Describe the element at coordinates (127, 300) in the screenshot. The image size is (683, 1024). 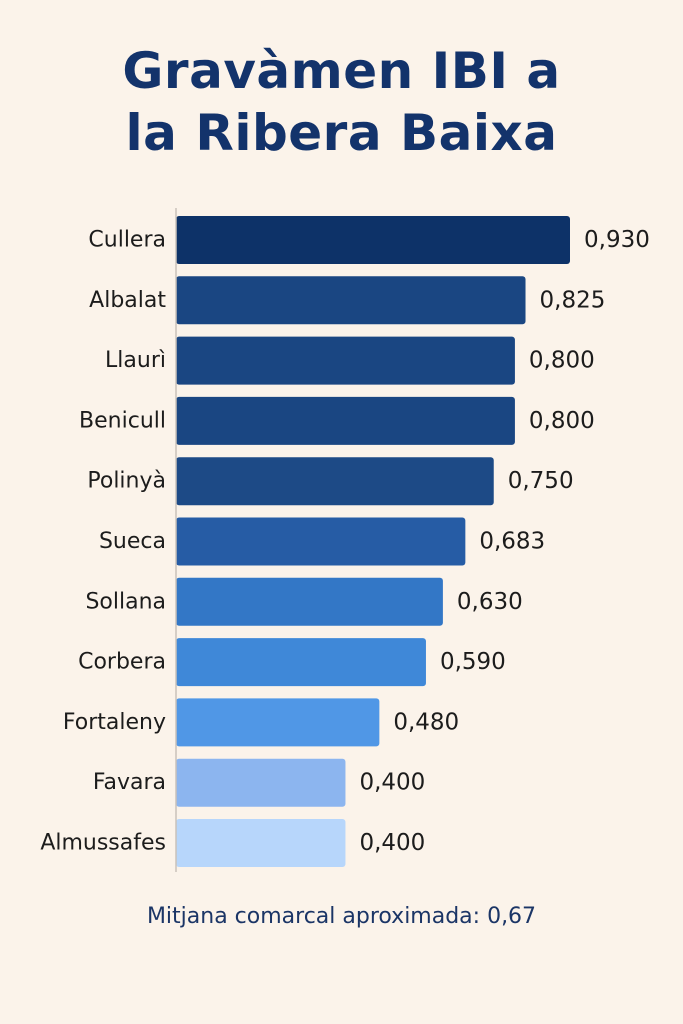
I see `category-label: Albalat` at that location.